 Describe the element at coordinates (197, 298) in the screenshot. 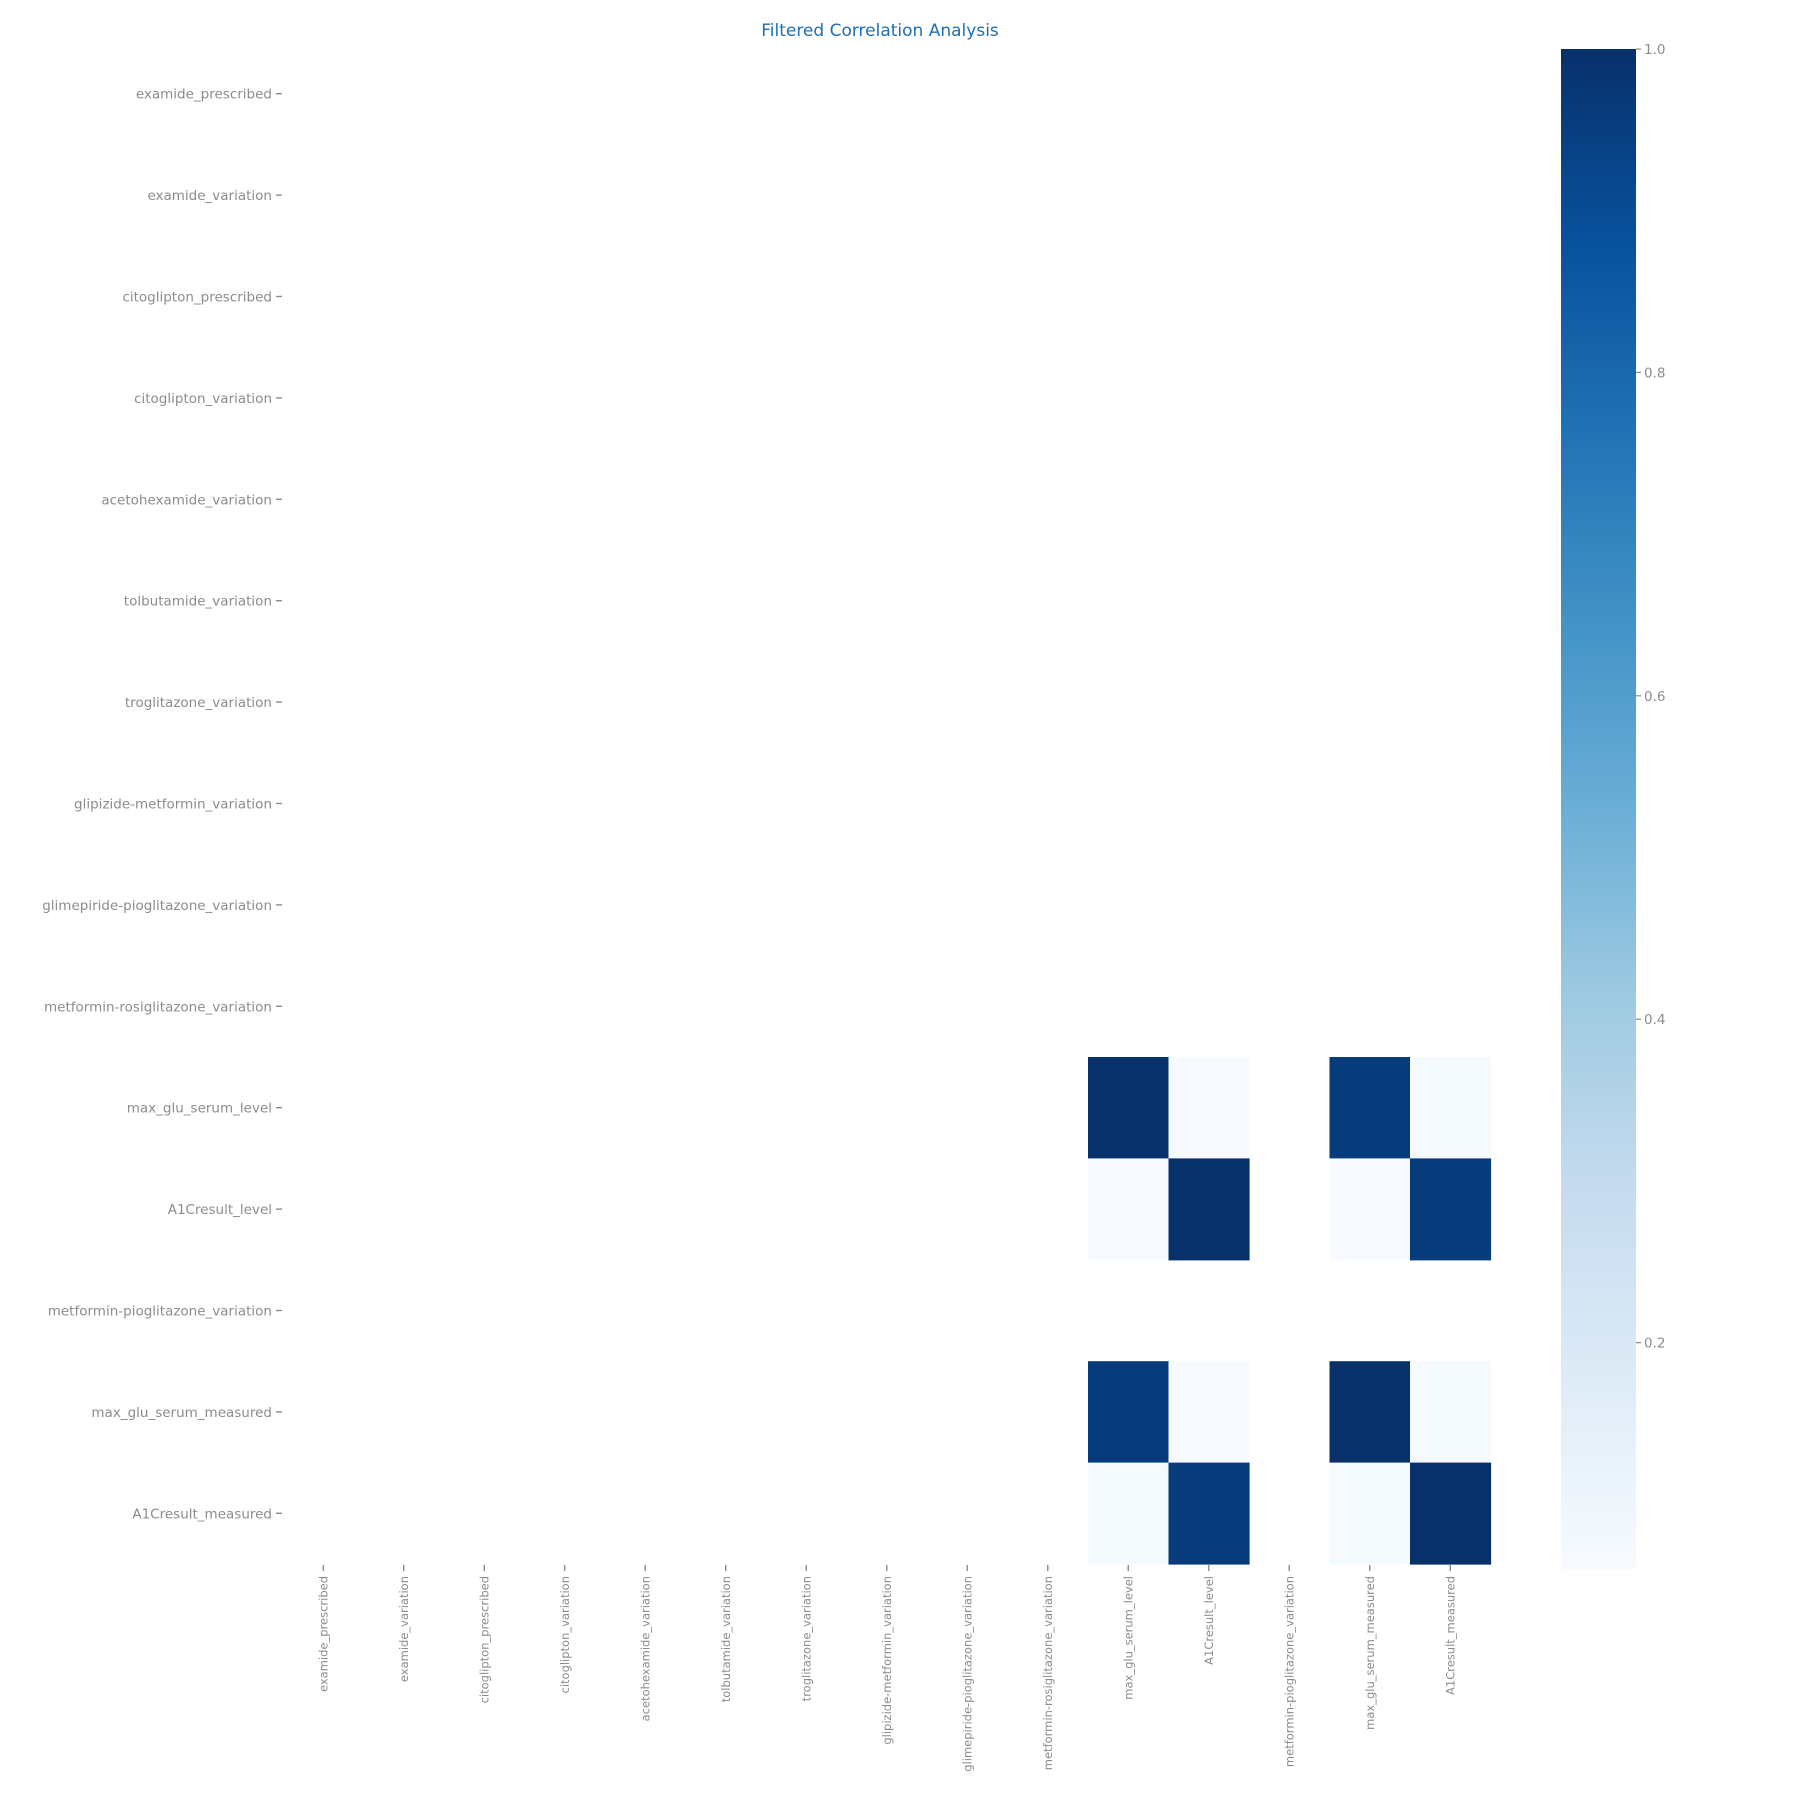

I see `y-tick-label: citoglipton_prescribed` at that location.